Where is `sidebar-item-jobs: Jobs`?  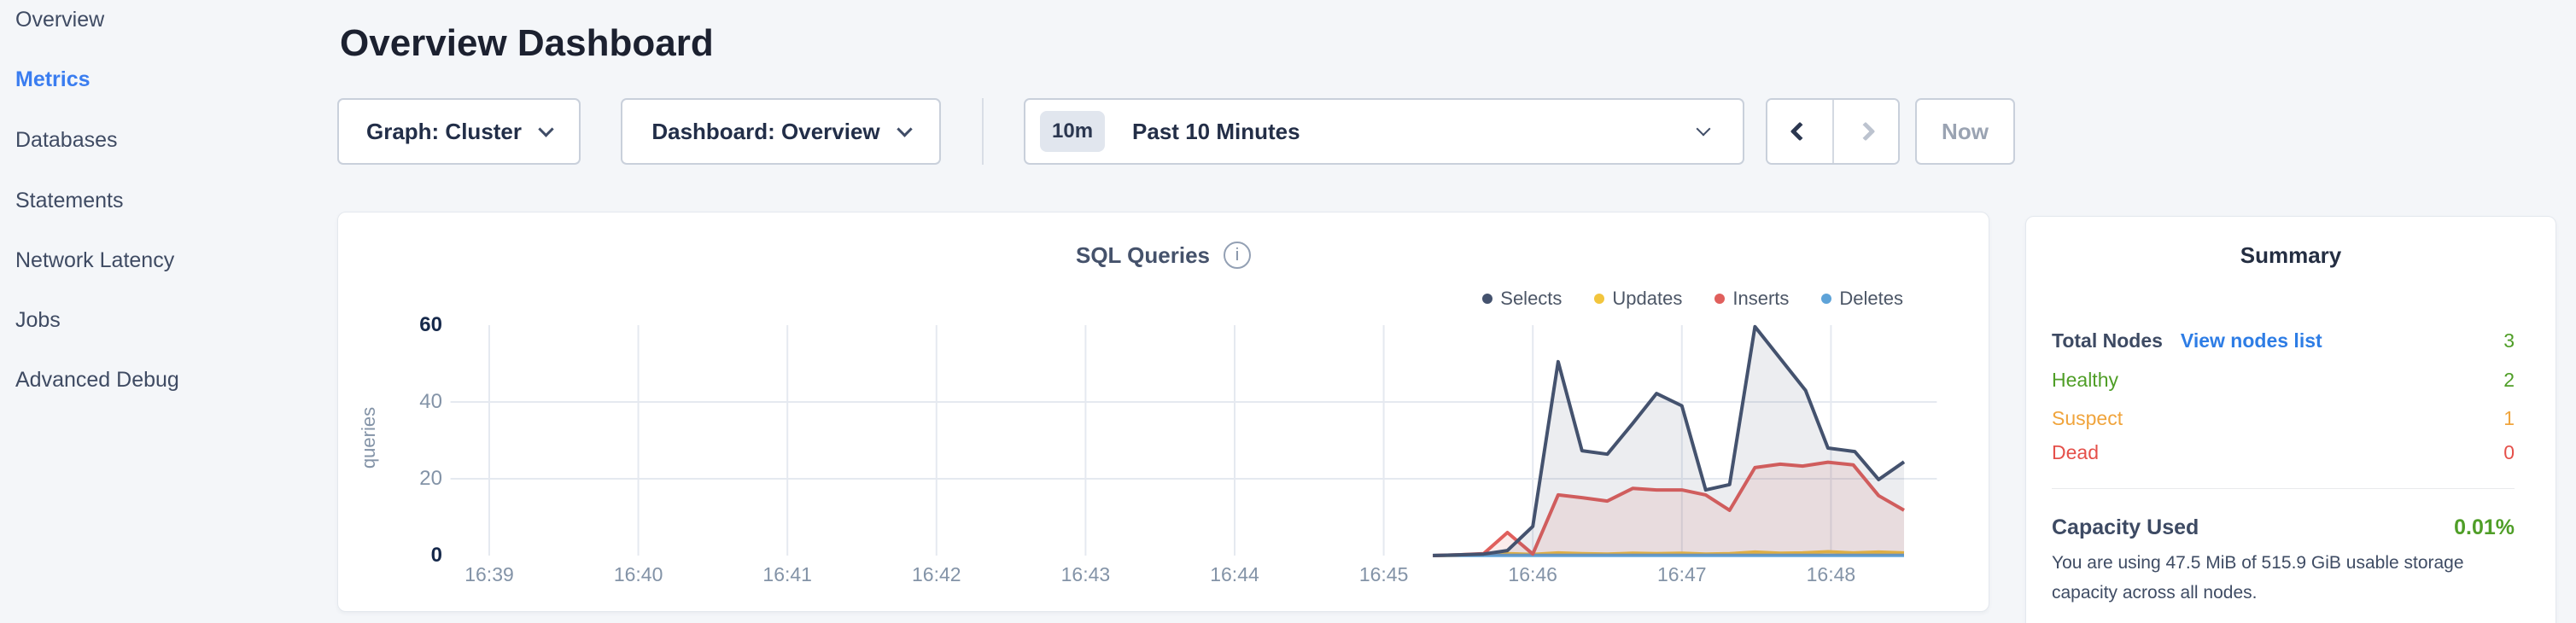
sidebar-item-jobs: Jobs is located at coordinates (38, 320).